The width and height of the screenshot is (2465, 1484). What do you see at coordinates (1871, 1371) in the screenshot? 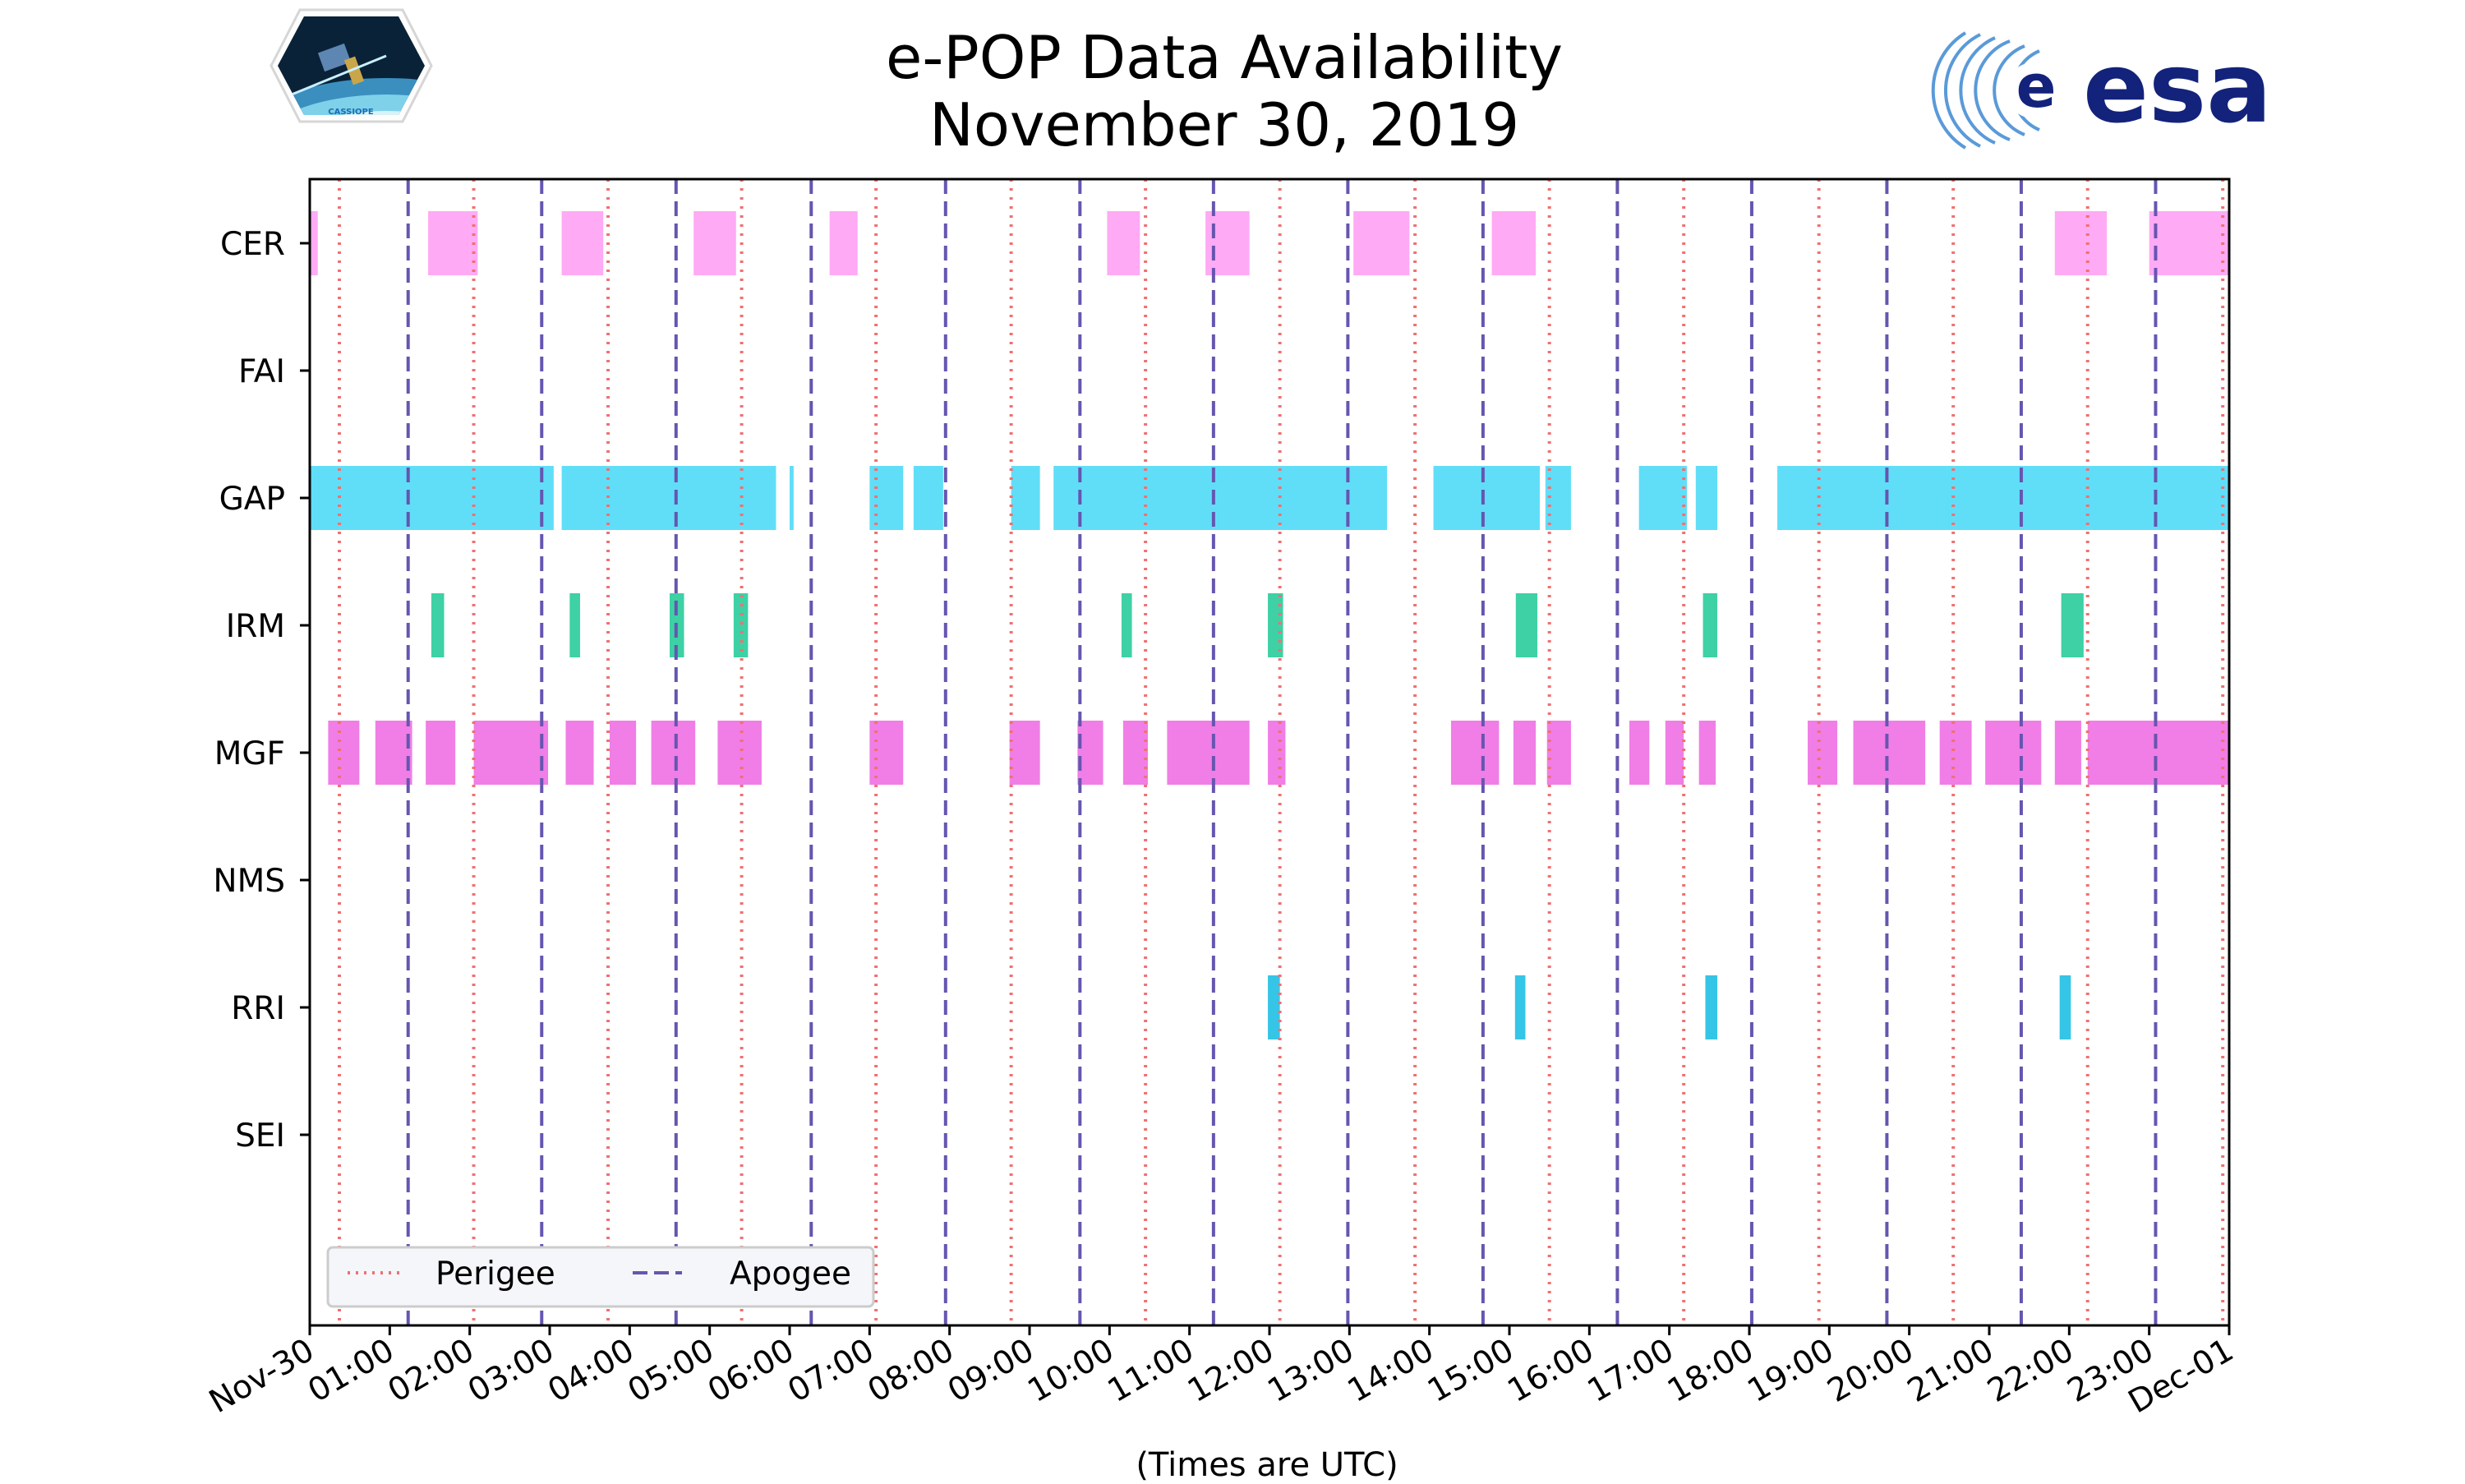
I see `x-tick-label-20: 20:00` at bounding box center [1871, 1371].